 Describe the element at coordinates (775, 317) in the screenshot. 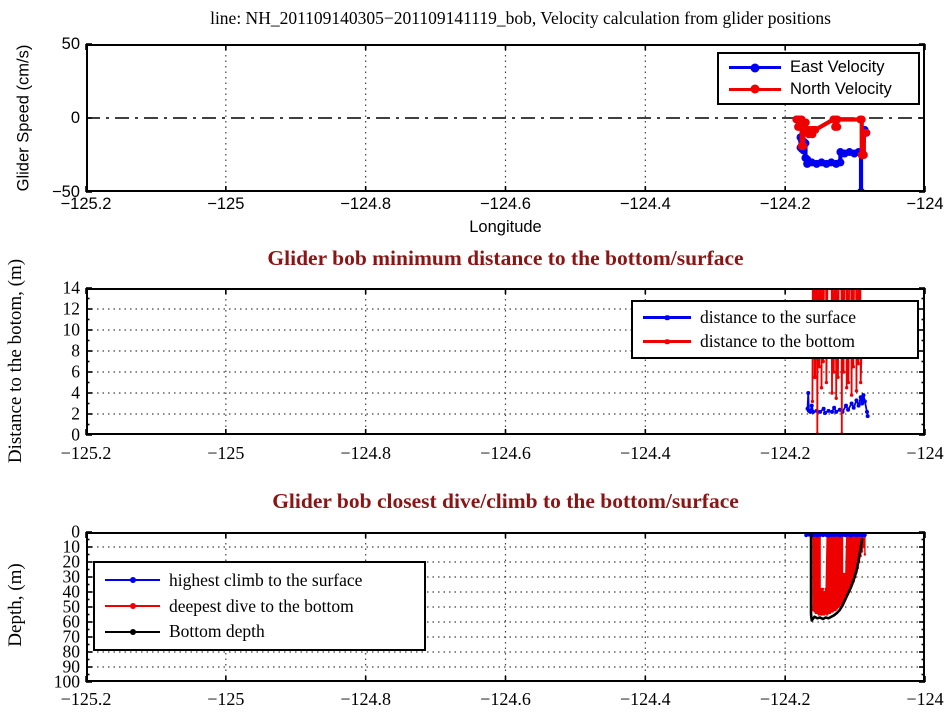

I see `legend-entry: distance to the surface` at that location.